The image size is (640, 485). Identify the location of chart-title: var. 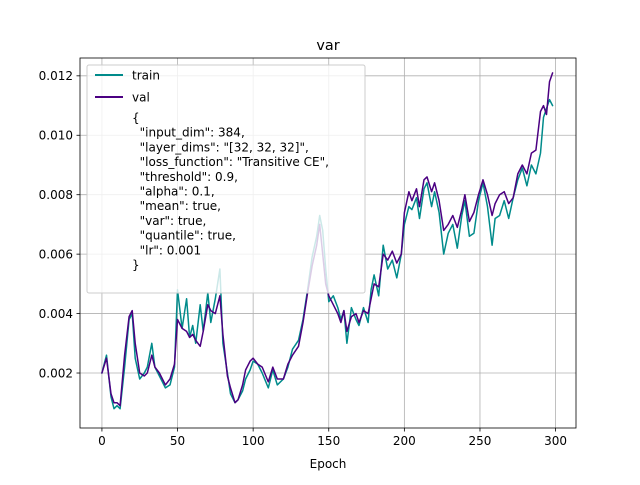
(327, 46).